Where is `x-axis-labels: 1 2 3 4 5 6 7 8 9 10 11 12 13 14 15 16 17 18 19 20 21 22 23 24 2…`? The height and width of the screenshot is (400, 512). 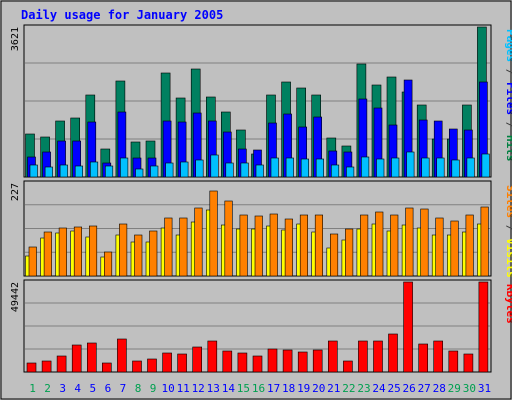 x-axis-labels: 1 2 3 4 5 6 7 8 9 10 11 12 13 14 15 16 17 18 19 20 21 22 23 24 2… is located at coordinates (260, 388).